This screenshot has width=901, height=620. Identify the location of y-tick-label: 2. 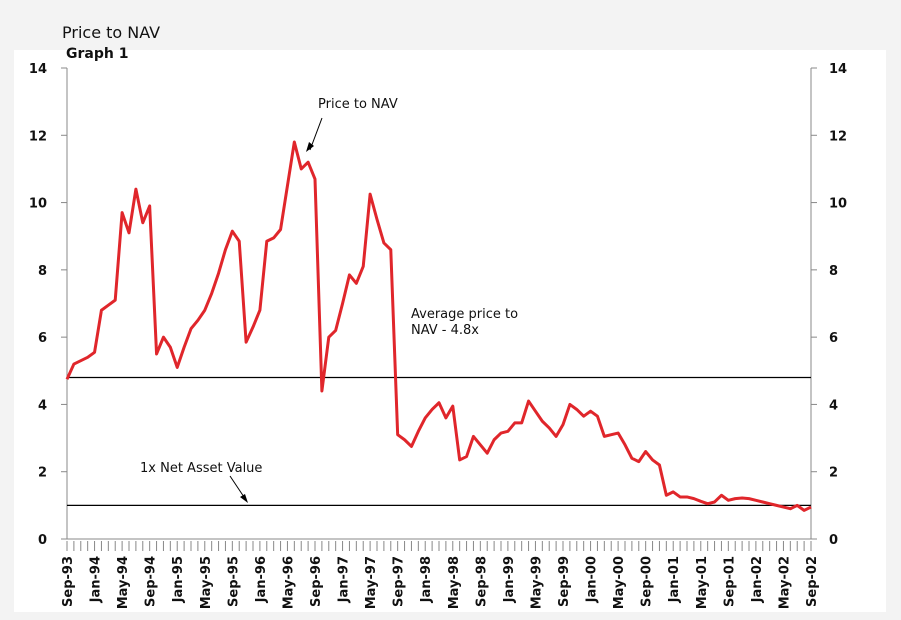
(42, 473).